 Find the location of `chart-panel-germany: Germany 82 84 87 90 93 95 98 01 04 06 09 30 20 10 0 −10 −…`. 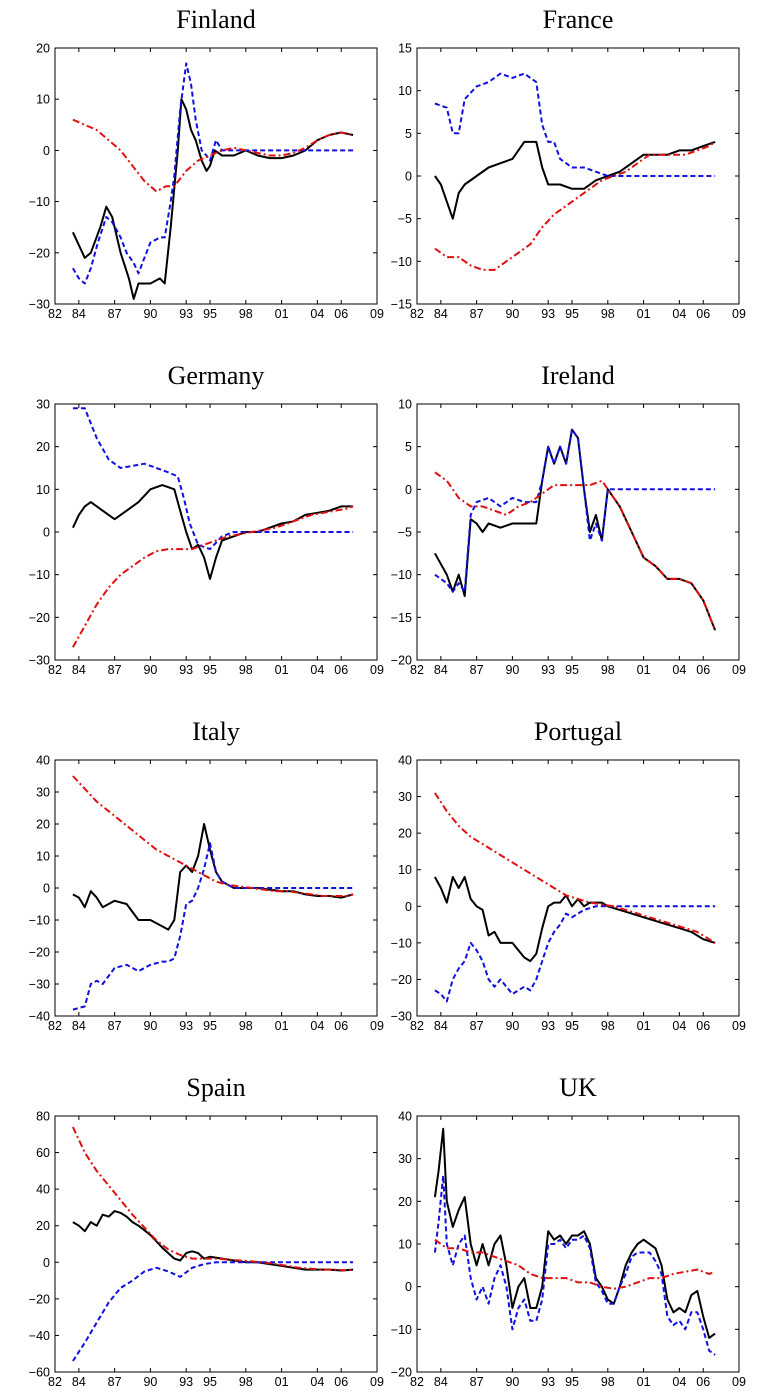

chart-panel-germany: Germany 82 84 87 90 93 95 98 01 04 06 09 30 20 10 0 −10 −… is located at coordinates (206, 519).